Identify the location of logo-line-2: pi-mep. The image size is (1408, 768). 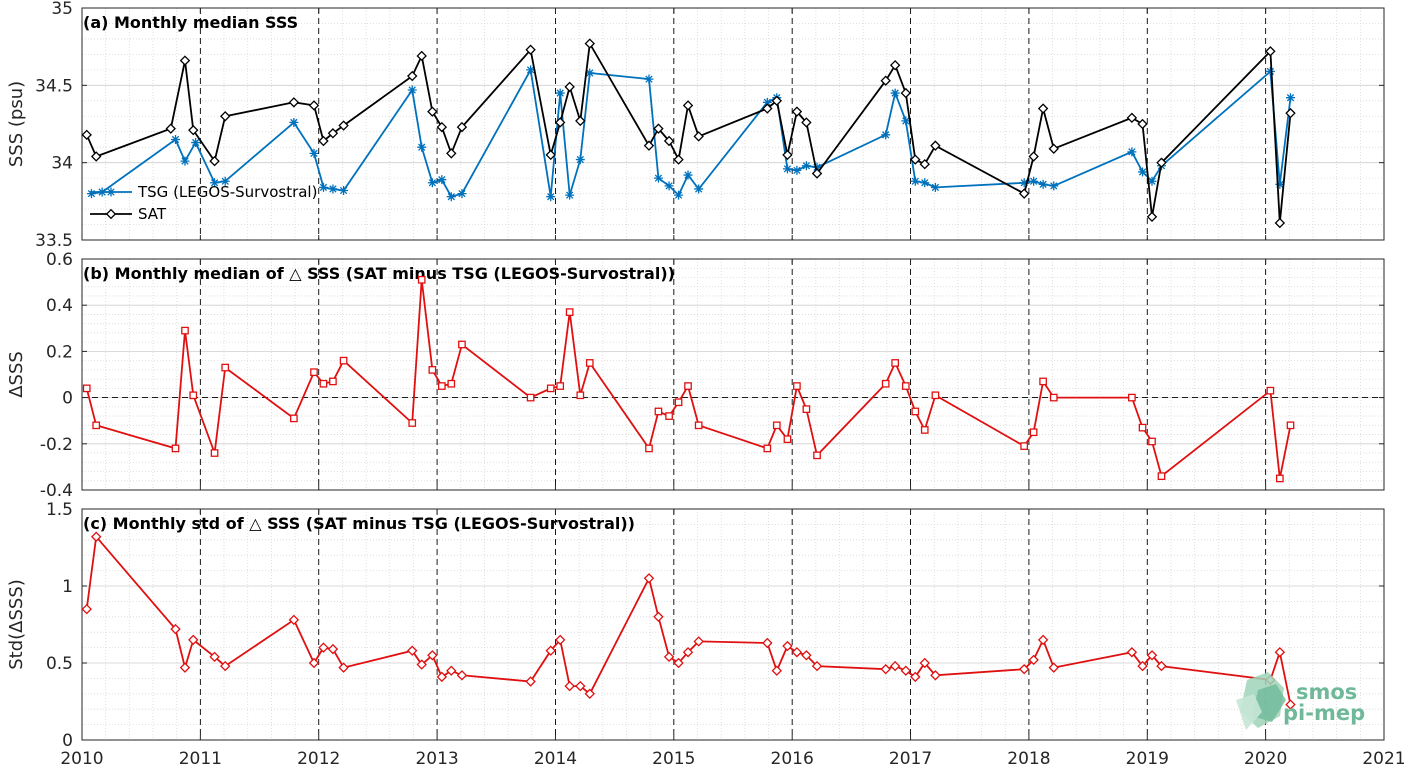
(1324, 713).